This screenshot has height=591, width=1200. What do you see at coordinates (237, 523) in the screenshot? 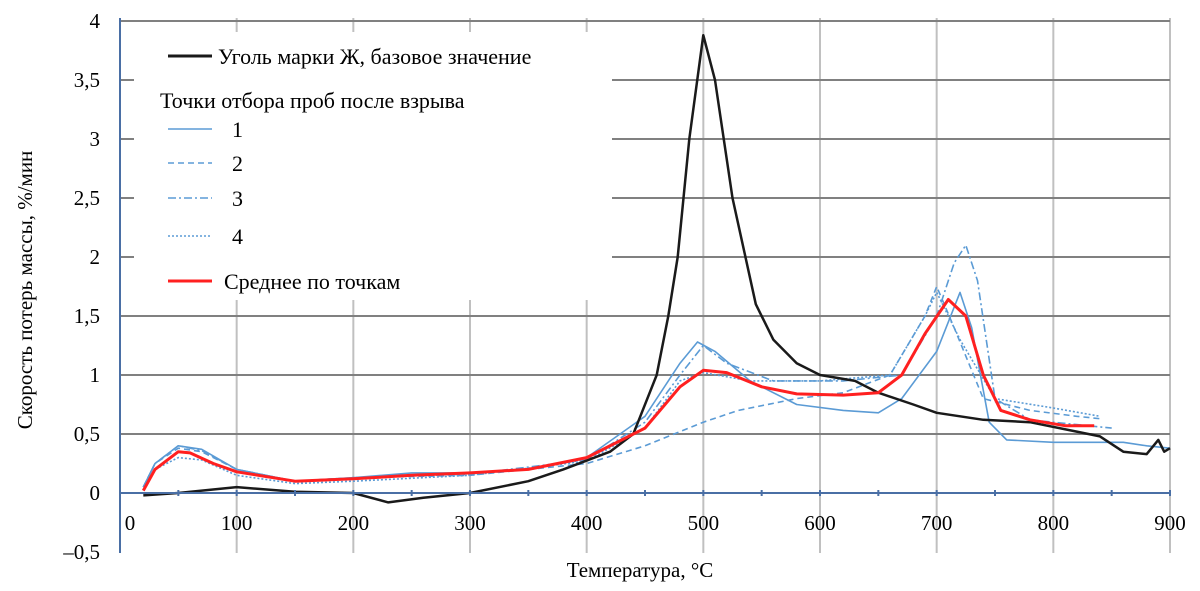
I see `x-tick-label: 100` at bounding box center [237, 523].